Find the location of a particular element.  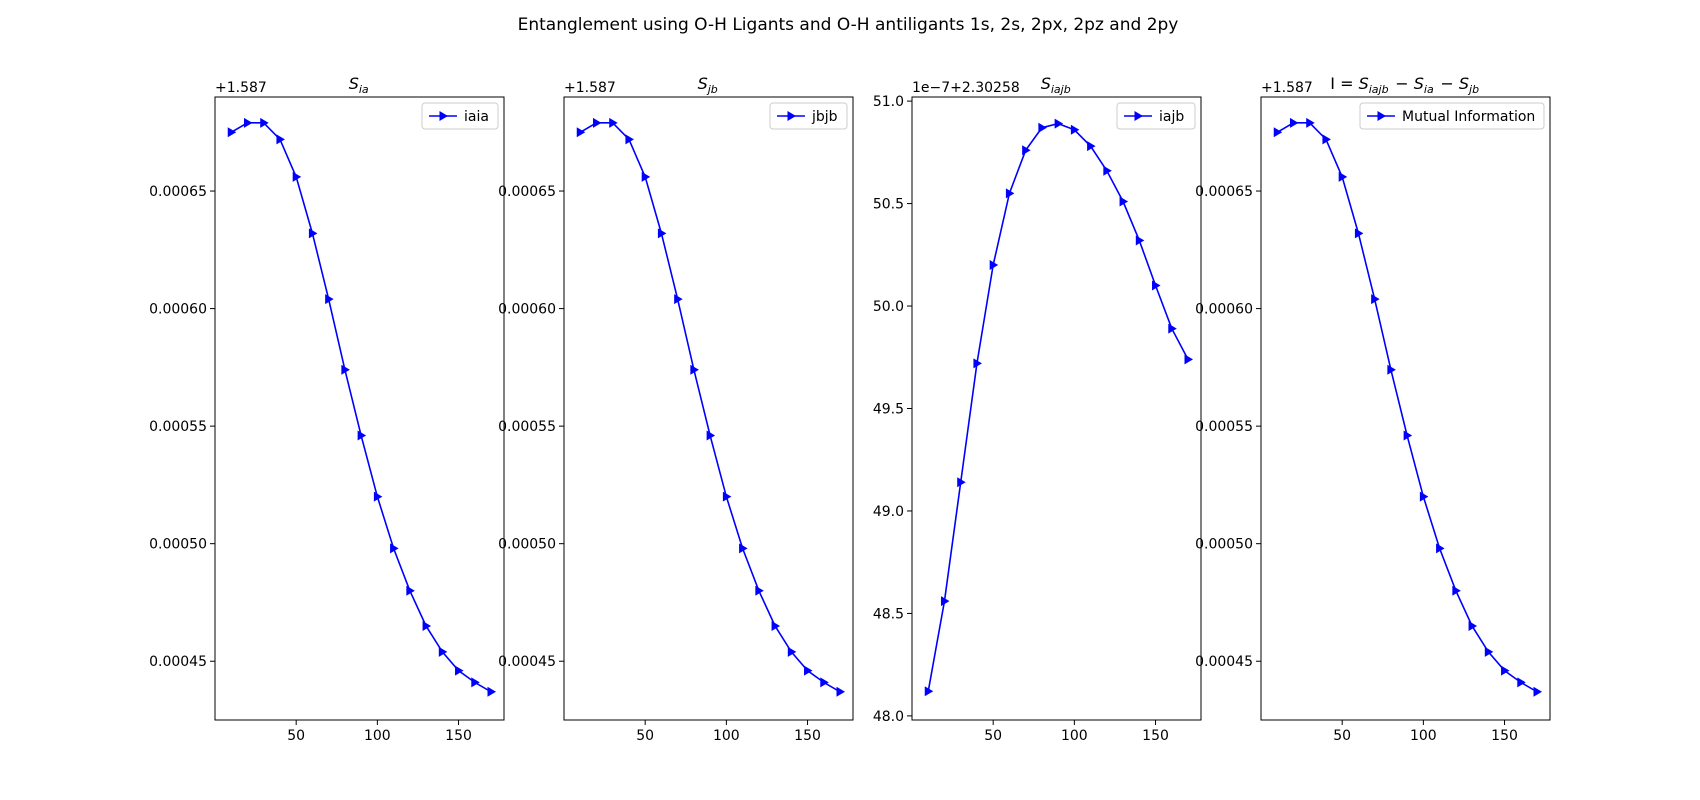

y-tick-label: 48.0 is located at coordinates (888, 717).